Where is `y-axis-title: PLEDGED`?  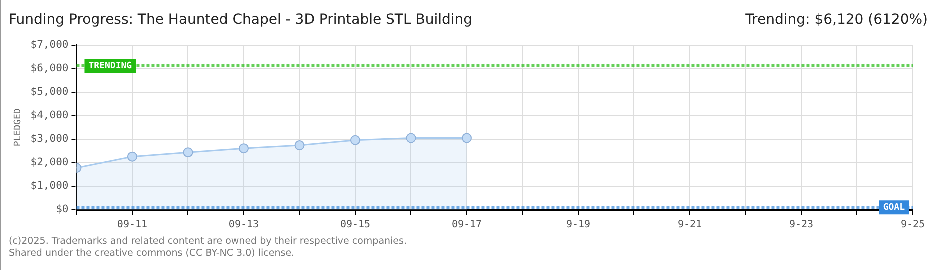
y-axis-title: PLEDGED is located at coordinates (19, 127).